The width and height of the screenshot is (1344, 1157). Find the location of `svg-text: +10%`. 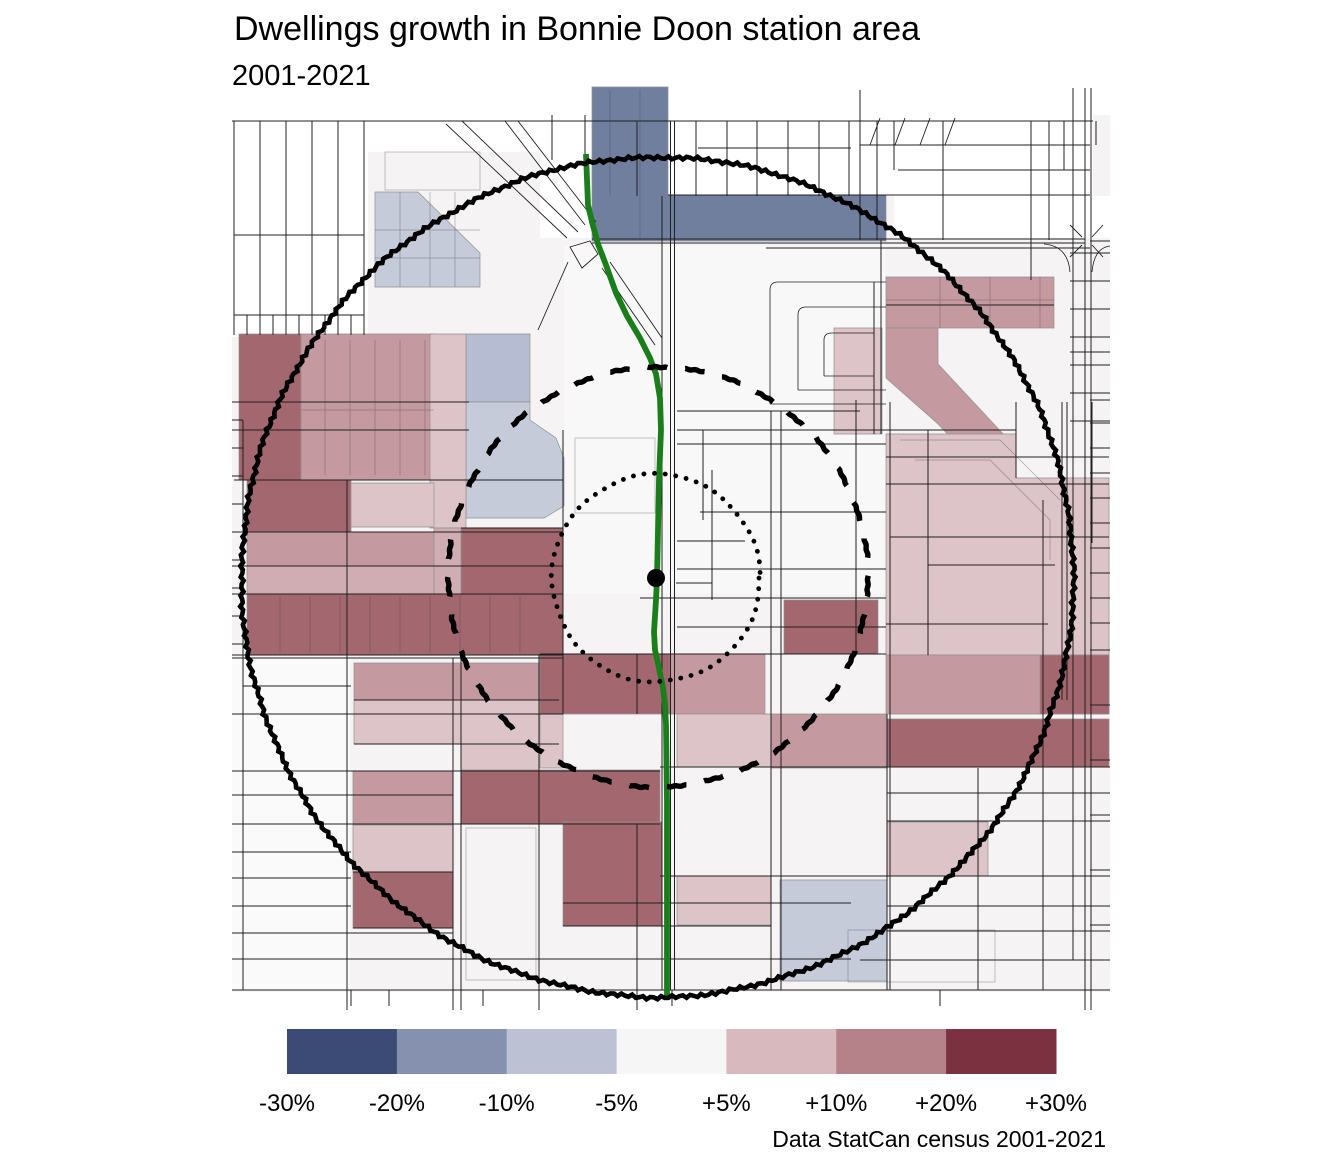

svg-text: +10% is located at coordinates (836, 1103).